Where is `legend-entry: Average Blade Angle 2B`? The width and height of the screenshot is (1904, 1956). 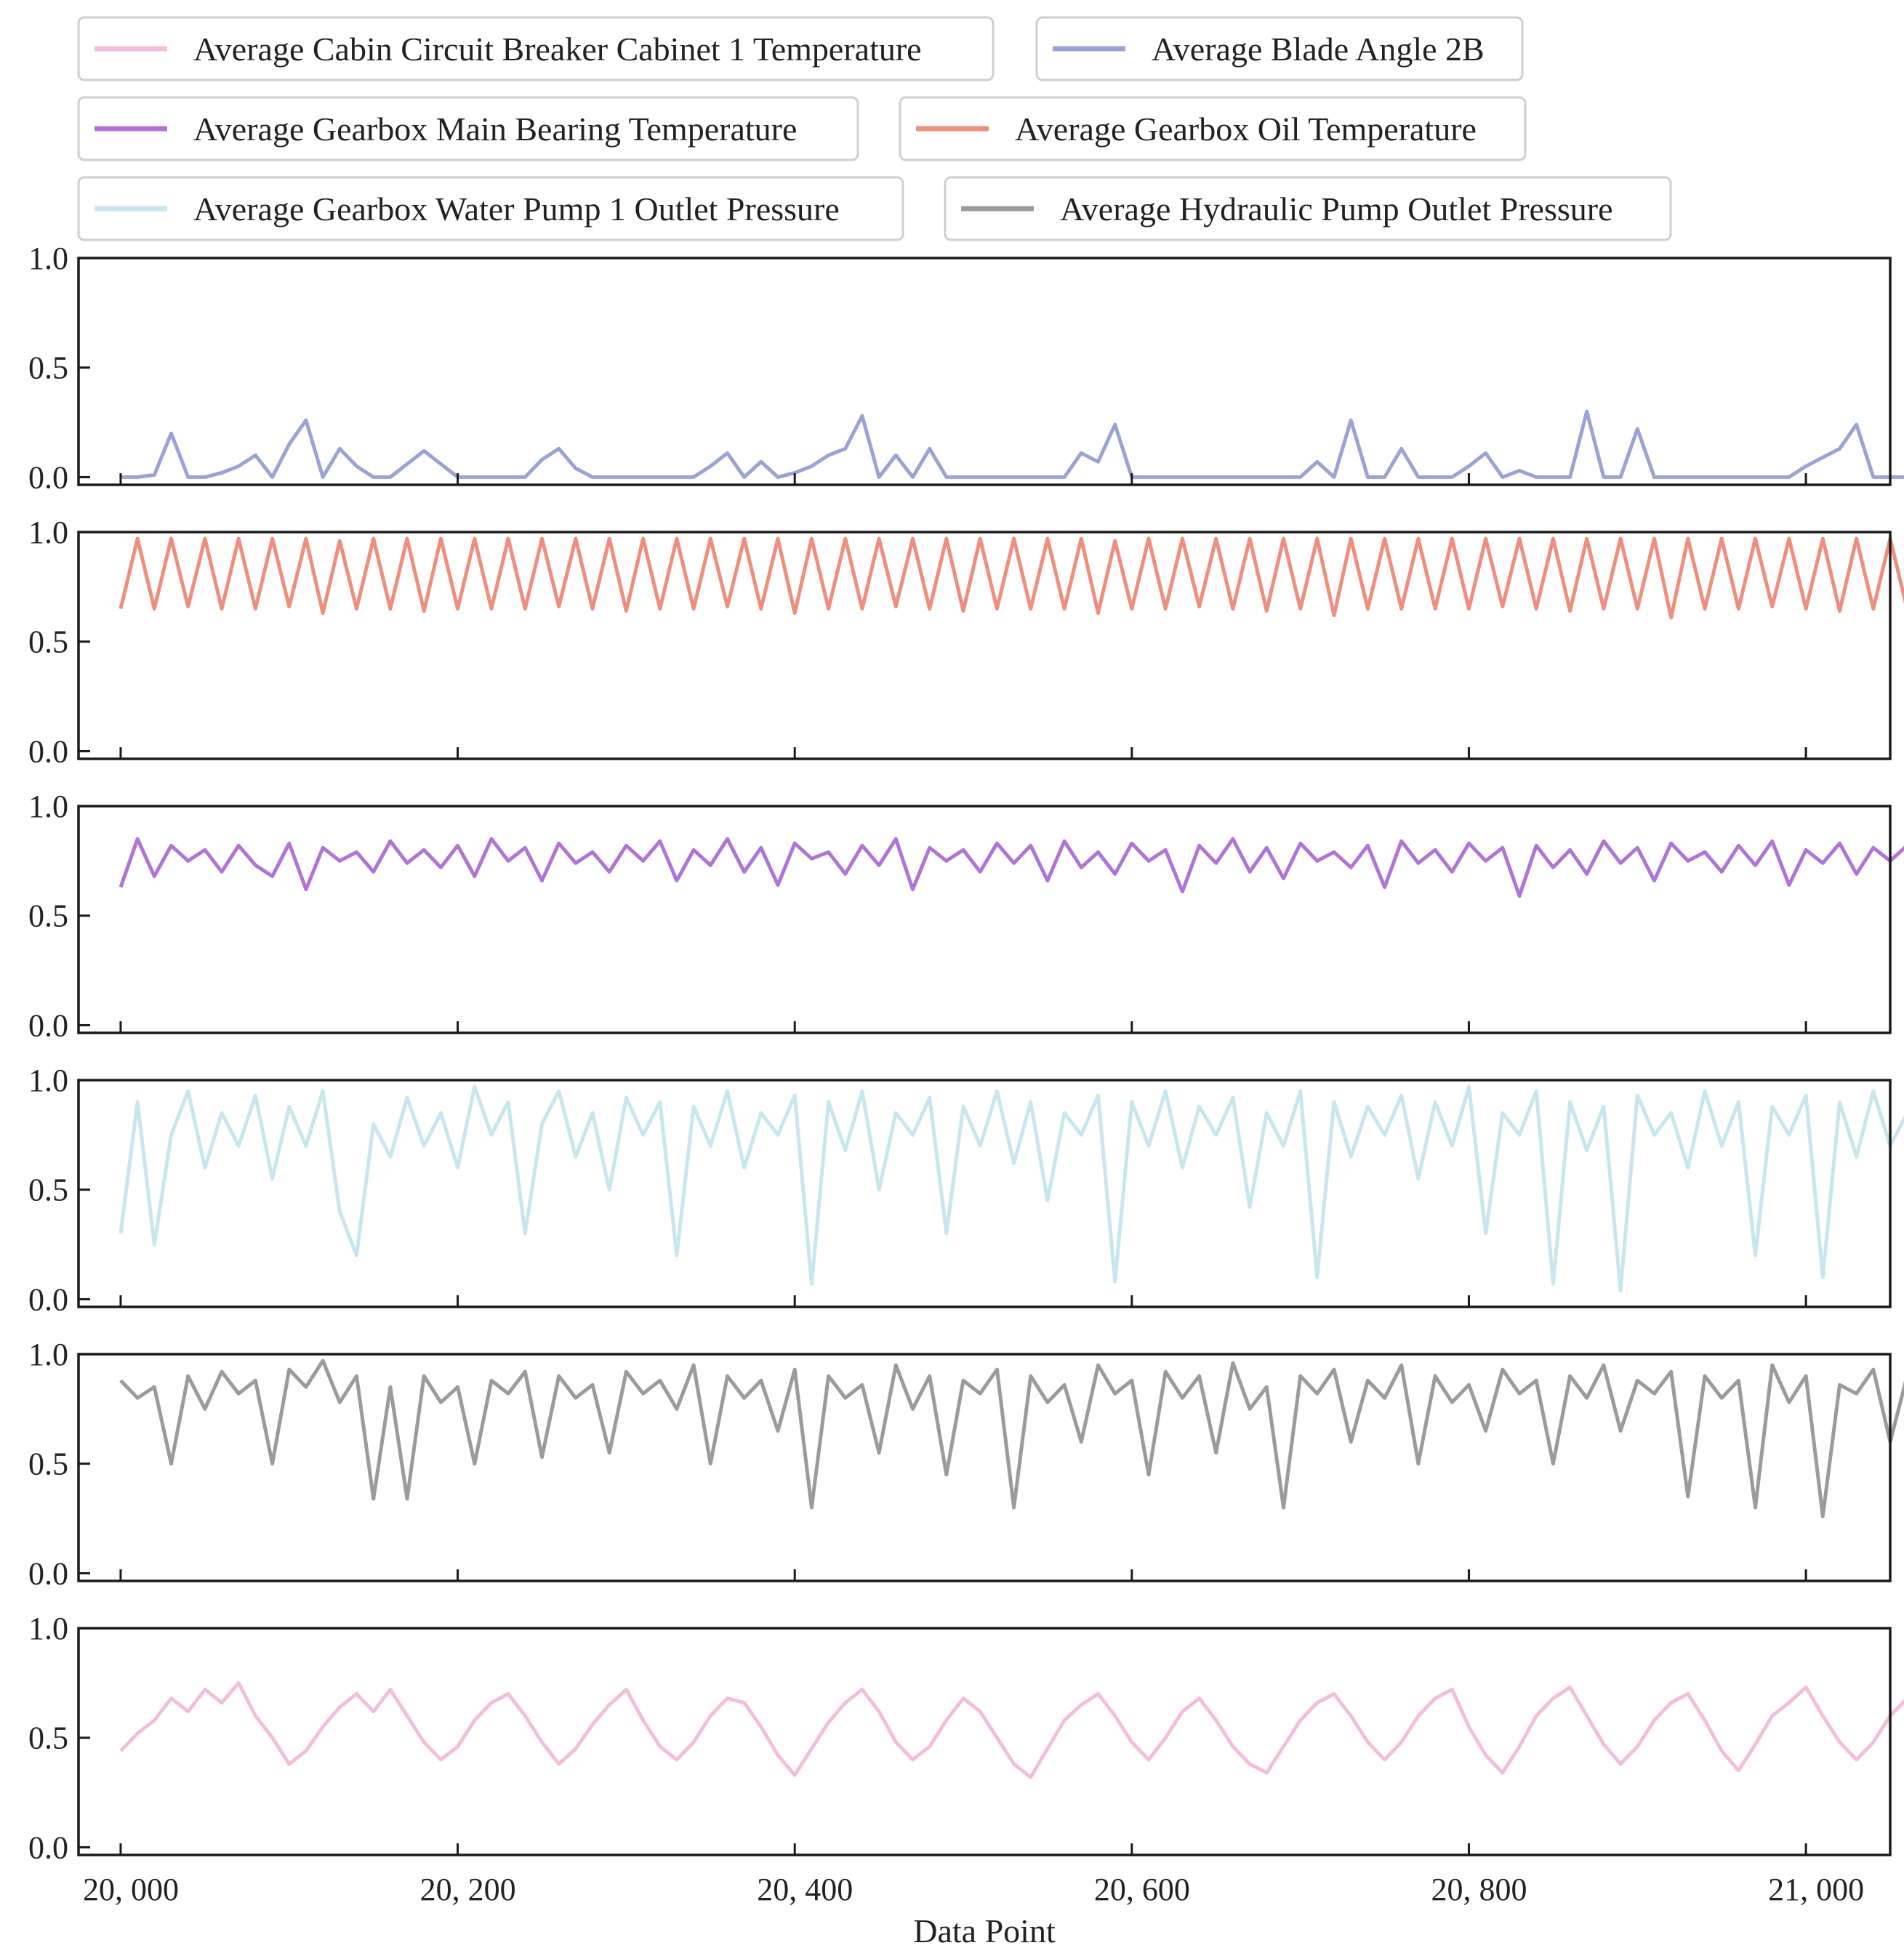 legend-entry: Average Blade Angle 2B is located at coordinates (1279, 48).